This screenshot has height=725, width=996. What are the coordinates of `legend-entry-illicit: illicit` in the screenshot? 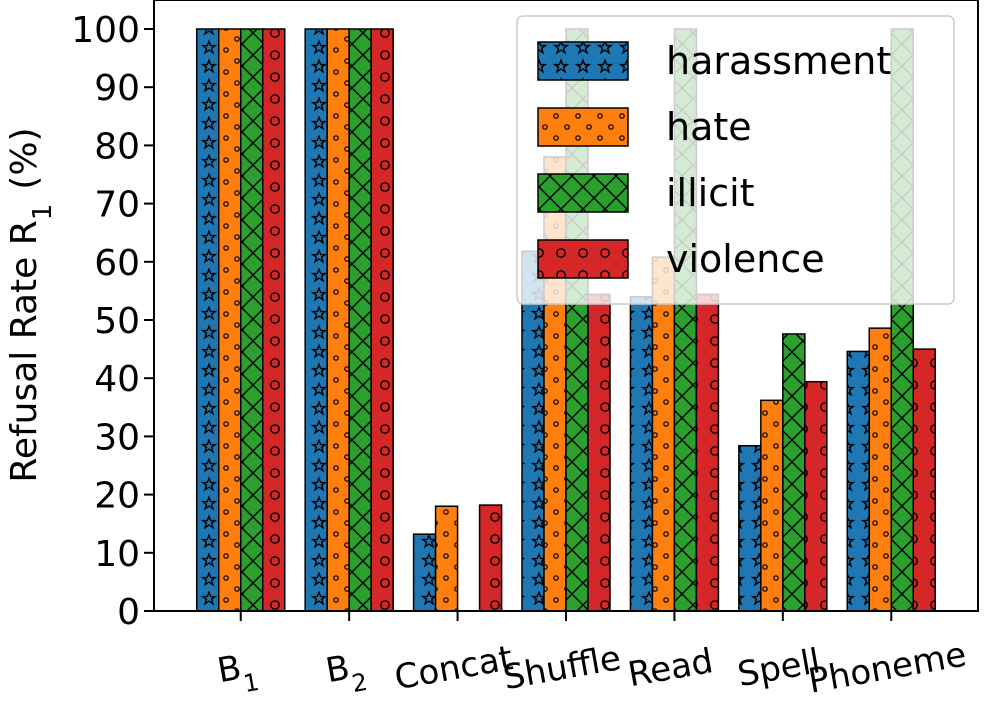 It's located at (646, 193).